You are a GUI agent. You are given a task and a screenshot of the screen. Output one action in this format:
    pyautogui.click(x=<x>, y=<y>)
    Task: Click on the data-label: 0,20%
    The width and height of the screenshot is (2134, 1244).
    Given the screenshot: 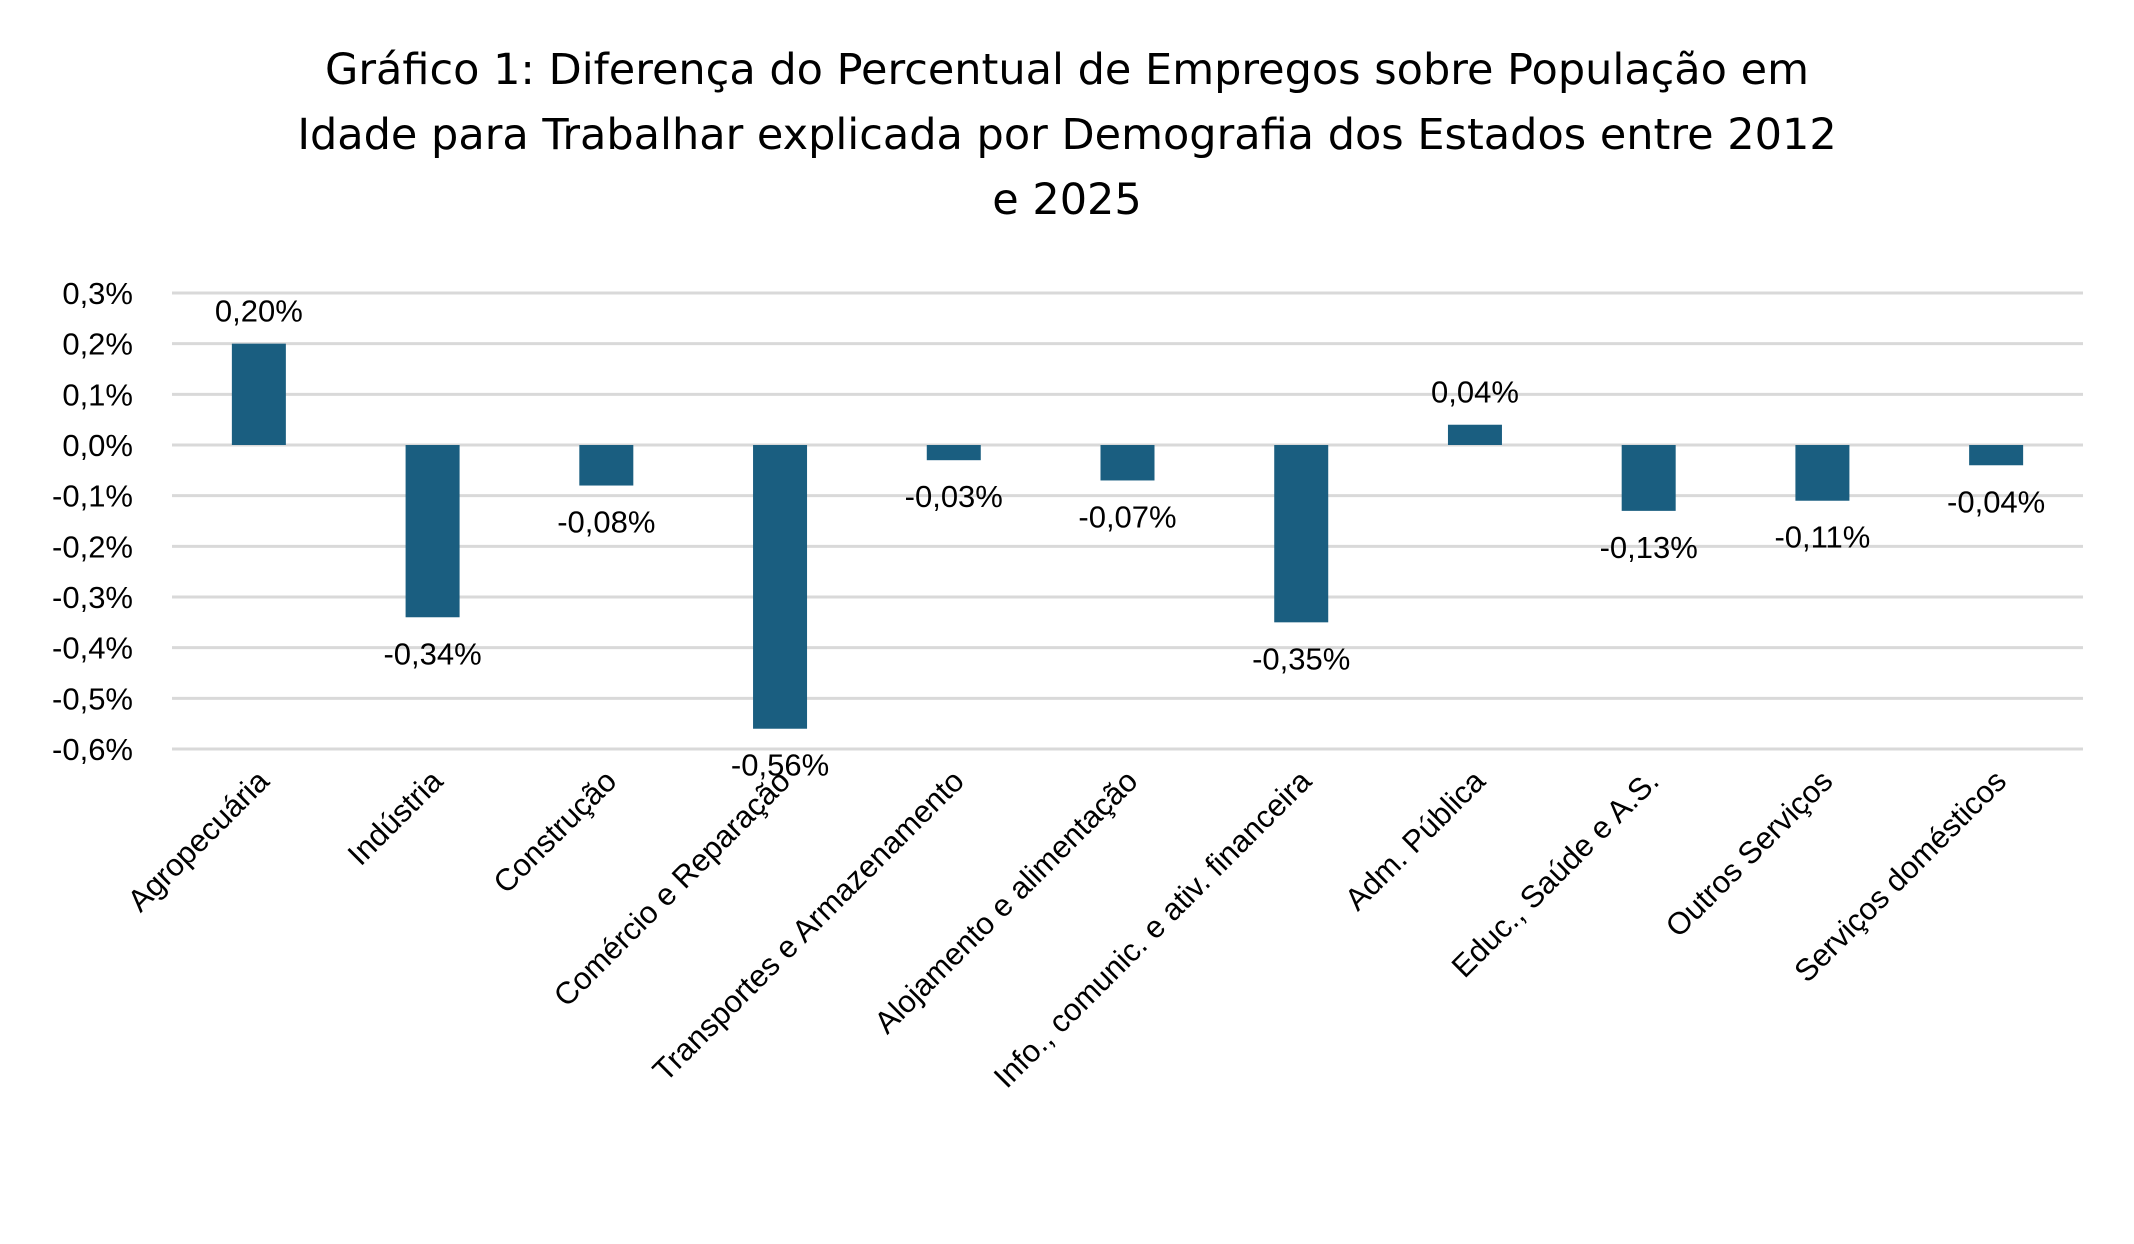 What is the action you would take?
    pyautogui.click(x=259, y=311)
    